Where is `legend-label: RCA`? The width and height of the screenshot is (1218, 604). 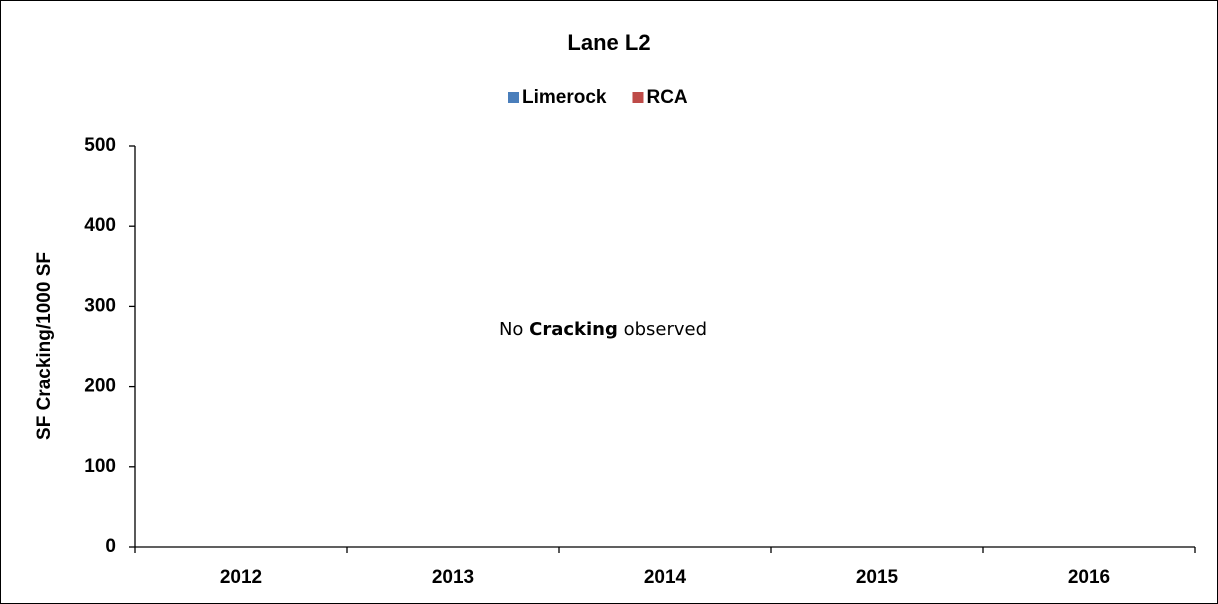
legend-label: RCA is located at coordinates (666, 97).